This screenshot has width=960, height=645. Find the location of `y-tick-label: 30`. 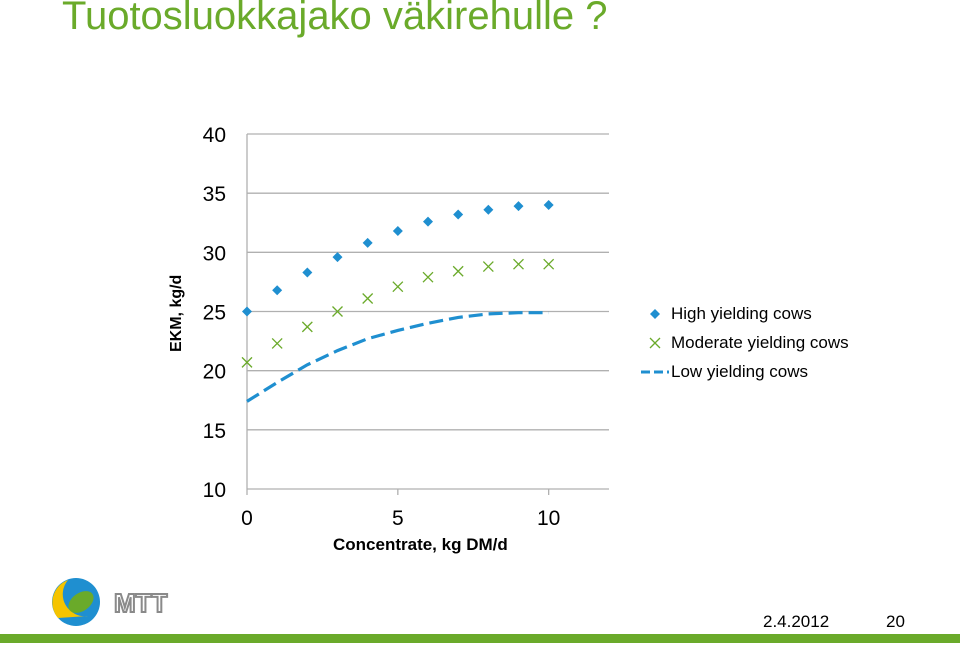

y-tick-label: 30 is located at coordinates (214, 253).